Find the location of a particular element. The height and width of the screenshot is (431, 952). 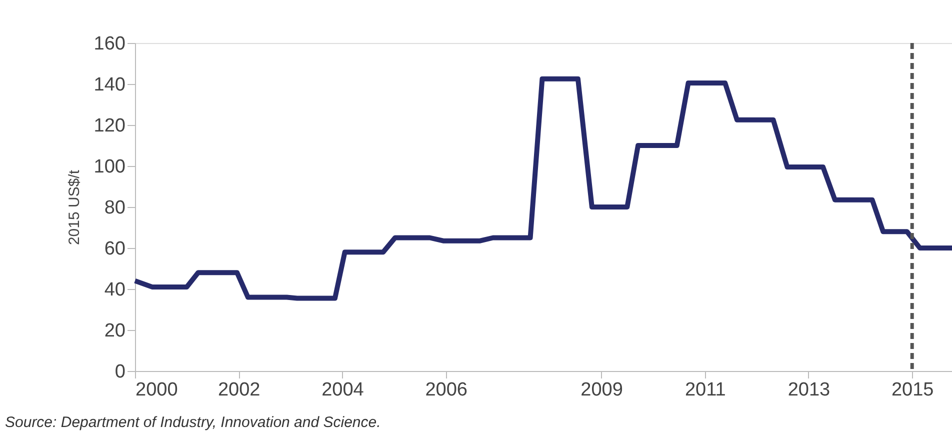

y-tick-label: 160 is located at coordinates (110, 44).